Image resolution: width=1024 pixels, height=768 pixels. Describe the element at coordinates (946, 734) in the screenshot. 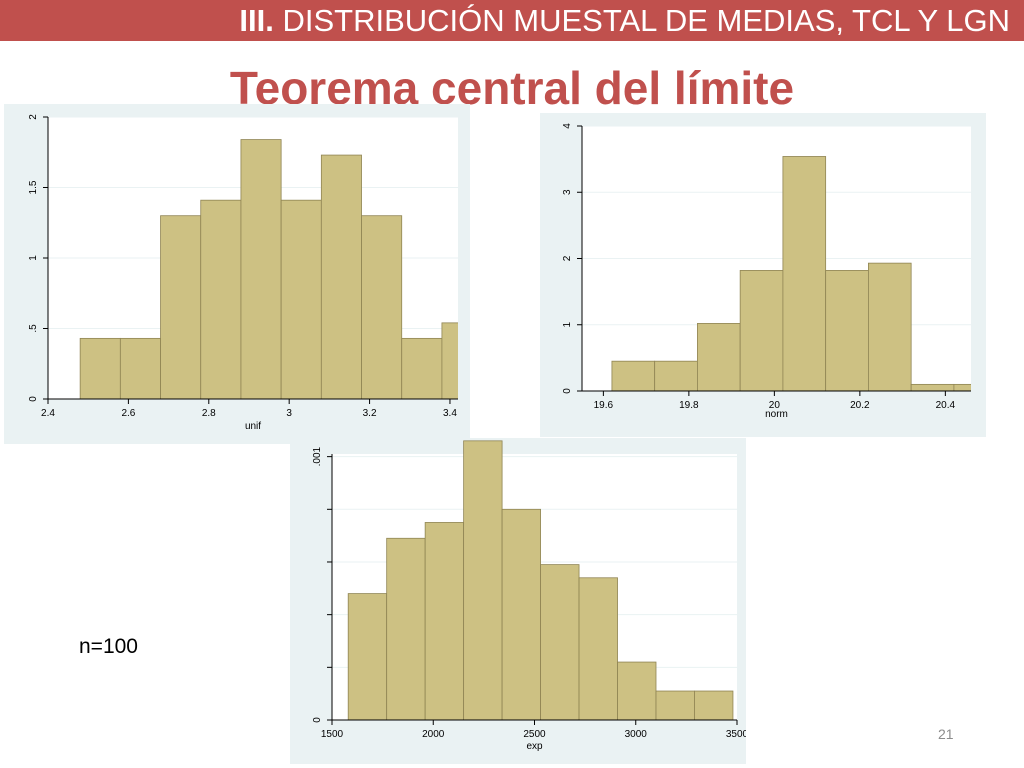

I see `page-number: 21` at that location.